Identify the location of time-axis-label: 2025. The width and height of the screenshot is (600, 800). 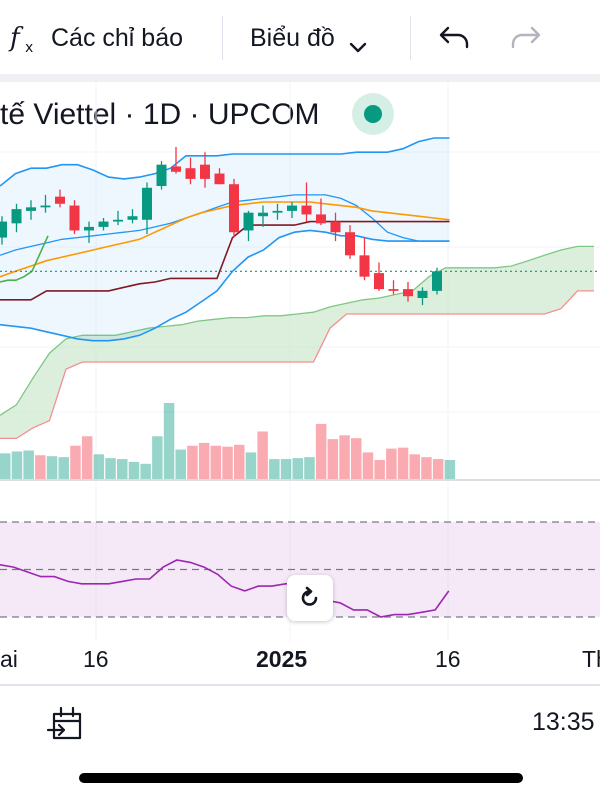
(282, 659).